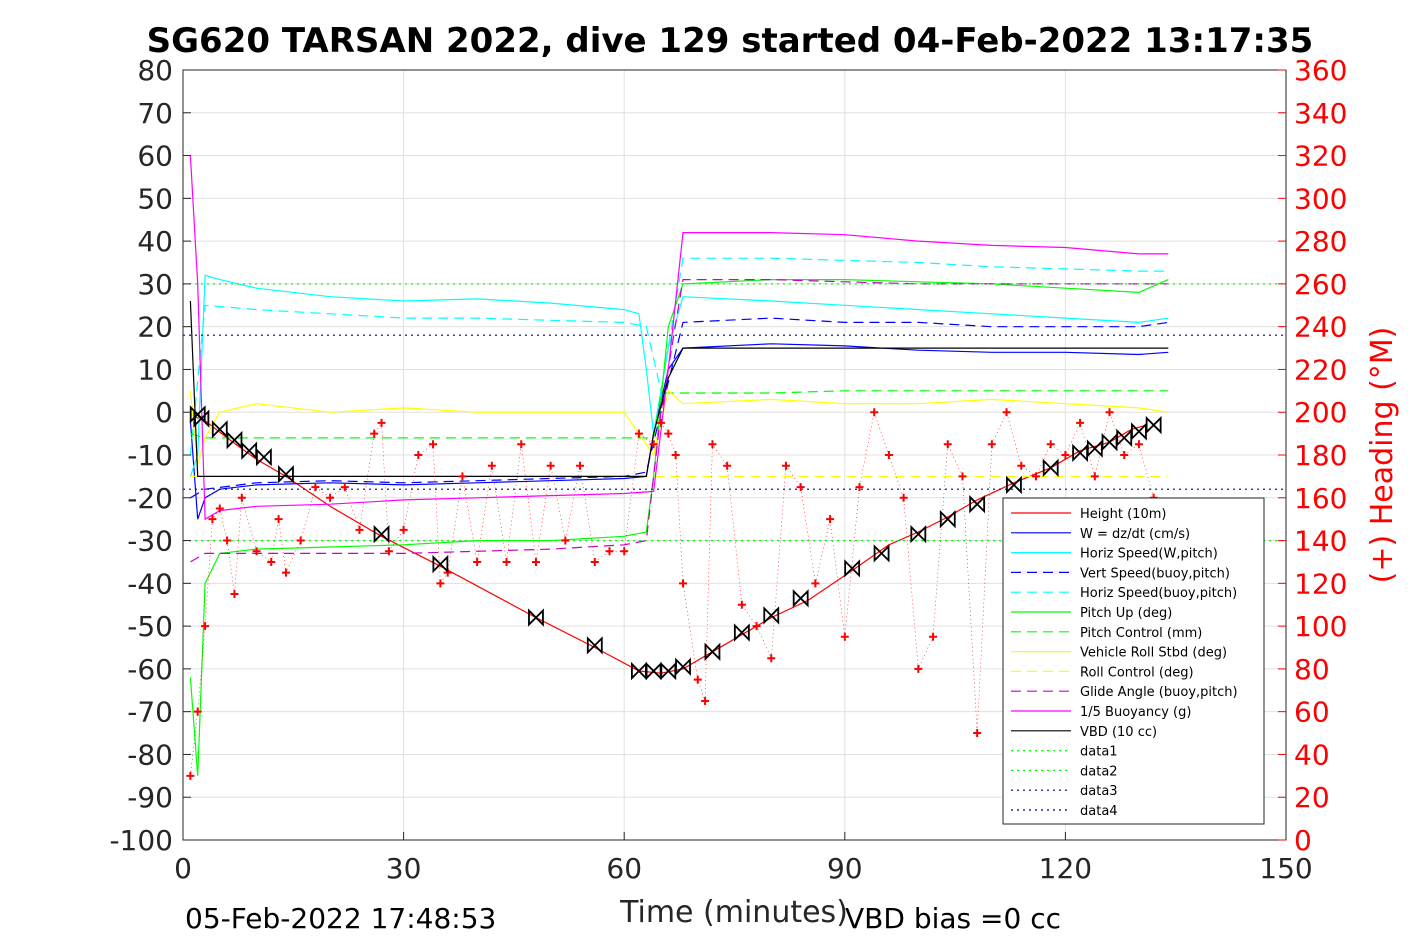 The height and width of the screenshot is (945, 1417). Describe the element at coordinates (150, 712) in the screenshot. I see `left-tick-label: -70` at that location.